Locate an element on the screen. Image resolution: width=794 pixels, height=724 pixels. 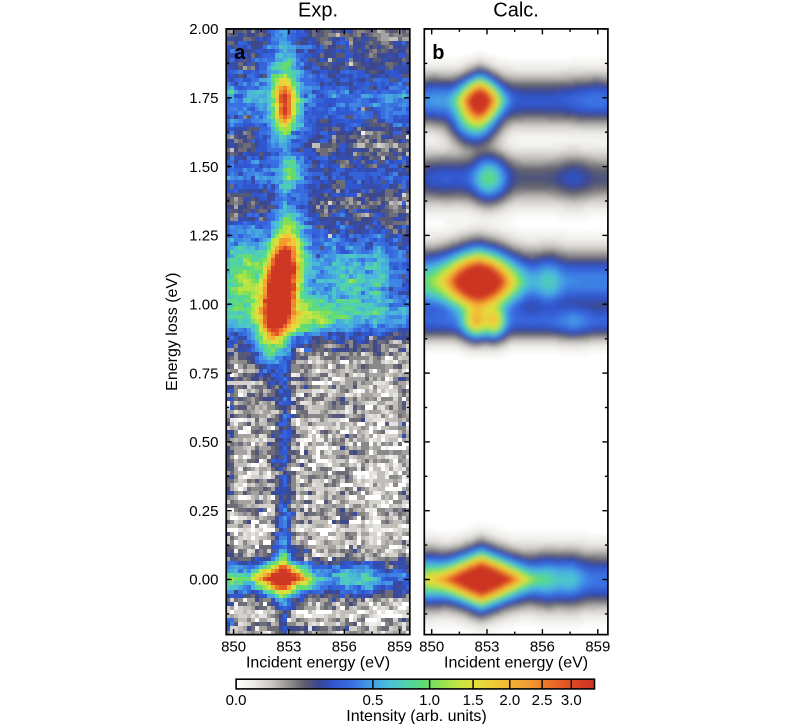
svg-text: b is located at coordinates (438, 53).